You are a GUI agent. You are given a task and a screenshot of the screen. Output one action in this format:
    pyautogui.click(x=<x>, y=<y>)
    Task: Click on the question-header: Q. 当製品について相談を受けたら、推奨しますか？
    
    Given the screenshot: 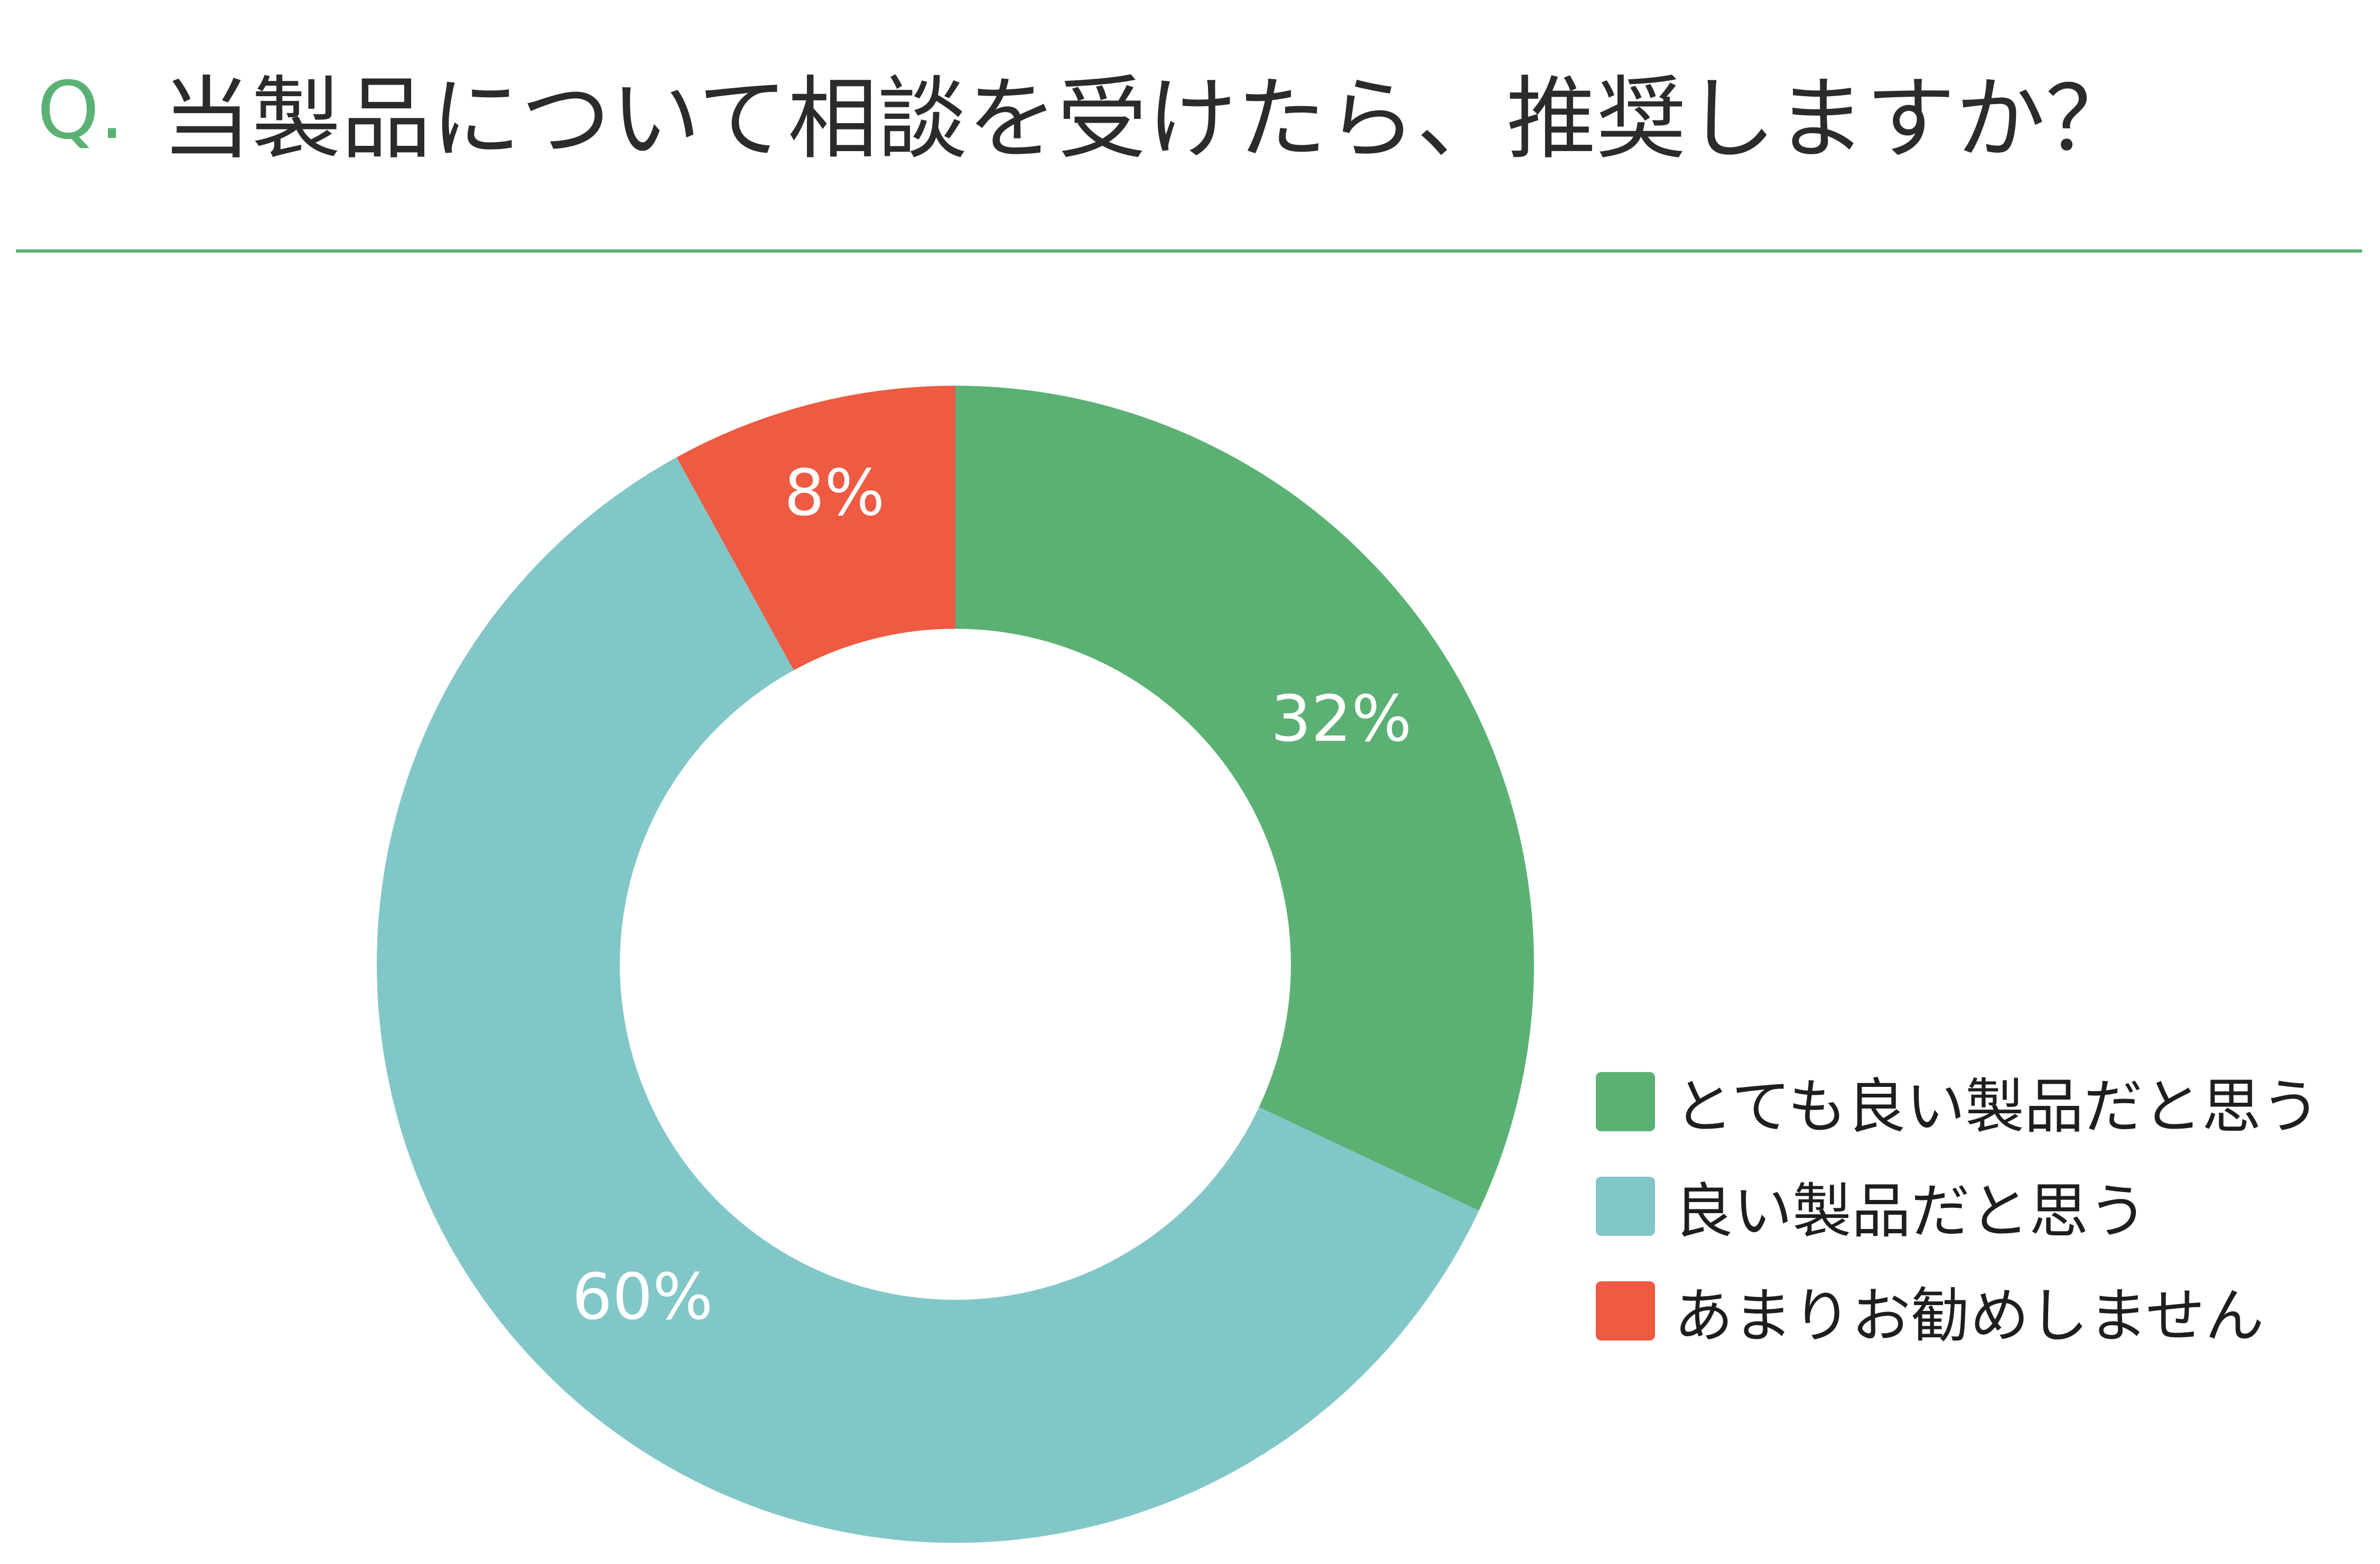 What is the action you would take?
    pyautogui.click(x=1086, y=111)
    